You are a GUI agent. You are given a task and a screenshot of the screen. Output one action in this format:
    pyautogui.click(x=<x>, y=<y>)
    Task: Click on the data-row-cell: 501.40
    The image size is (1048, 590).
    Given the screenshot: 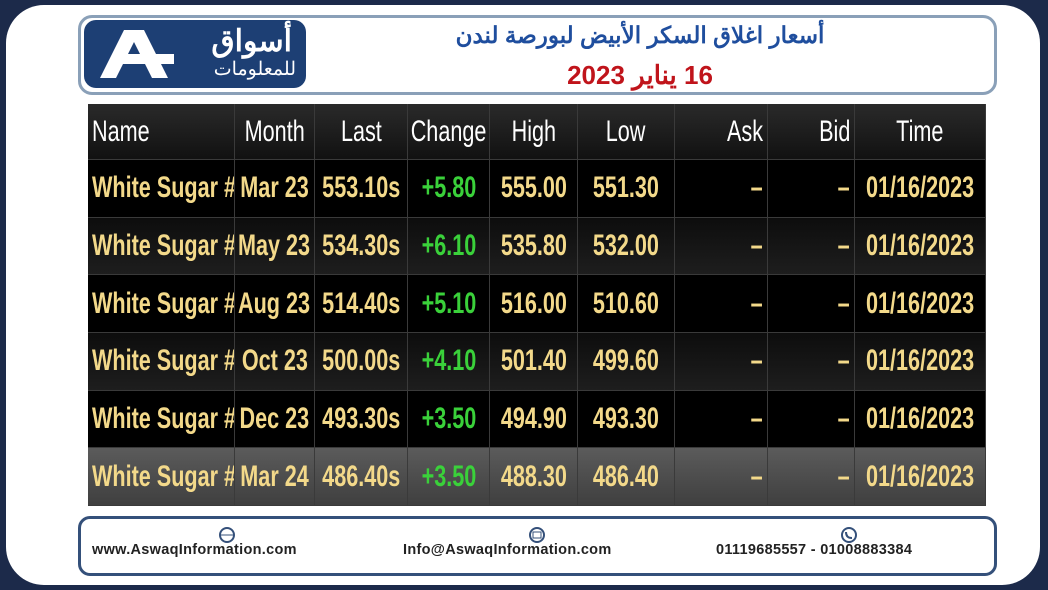 What is the action you would take?
    pyautogui.click(x=534, y=362)
    